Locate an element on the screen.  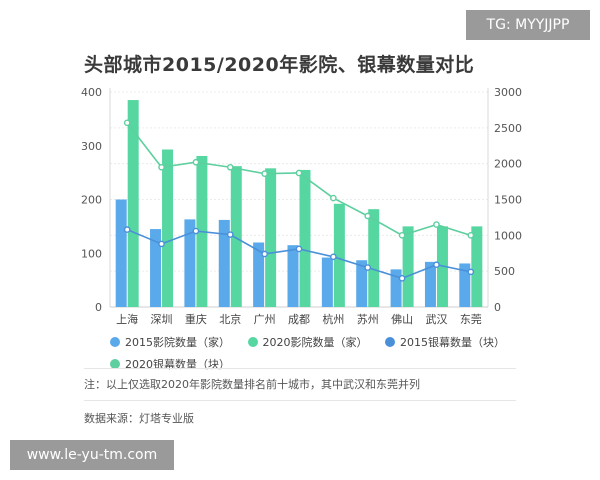
legend-label: 2015影院数量（家） is located at coordinates (177, 342).